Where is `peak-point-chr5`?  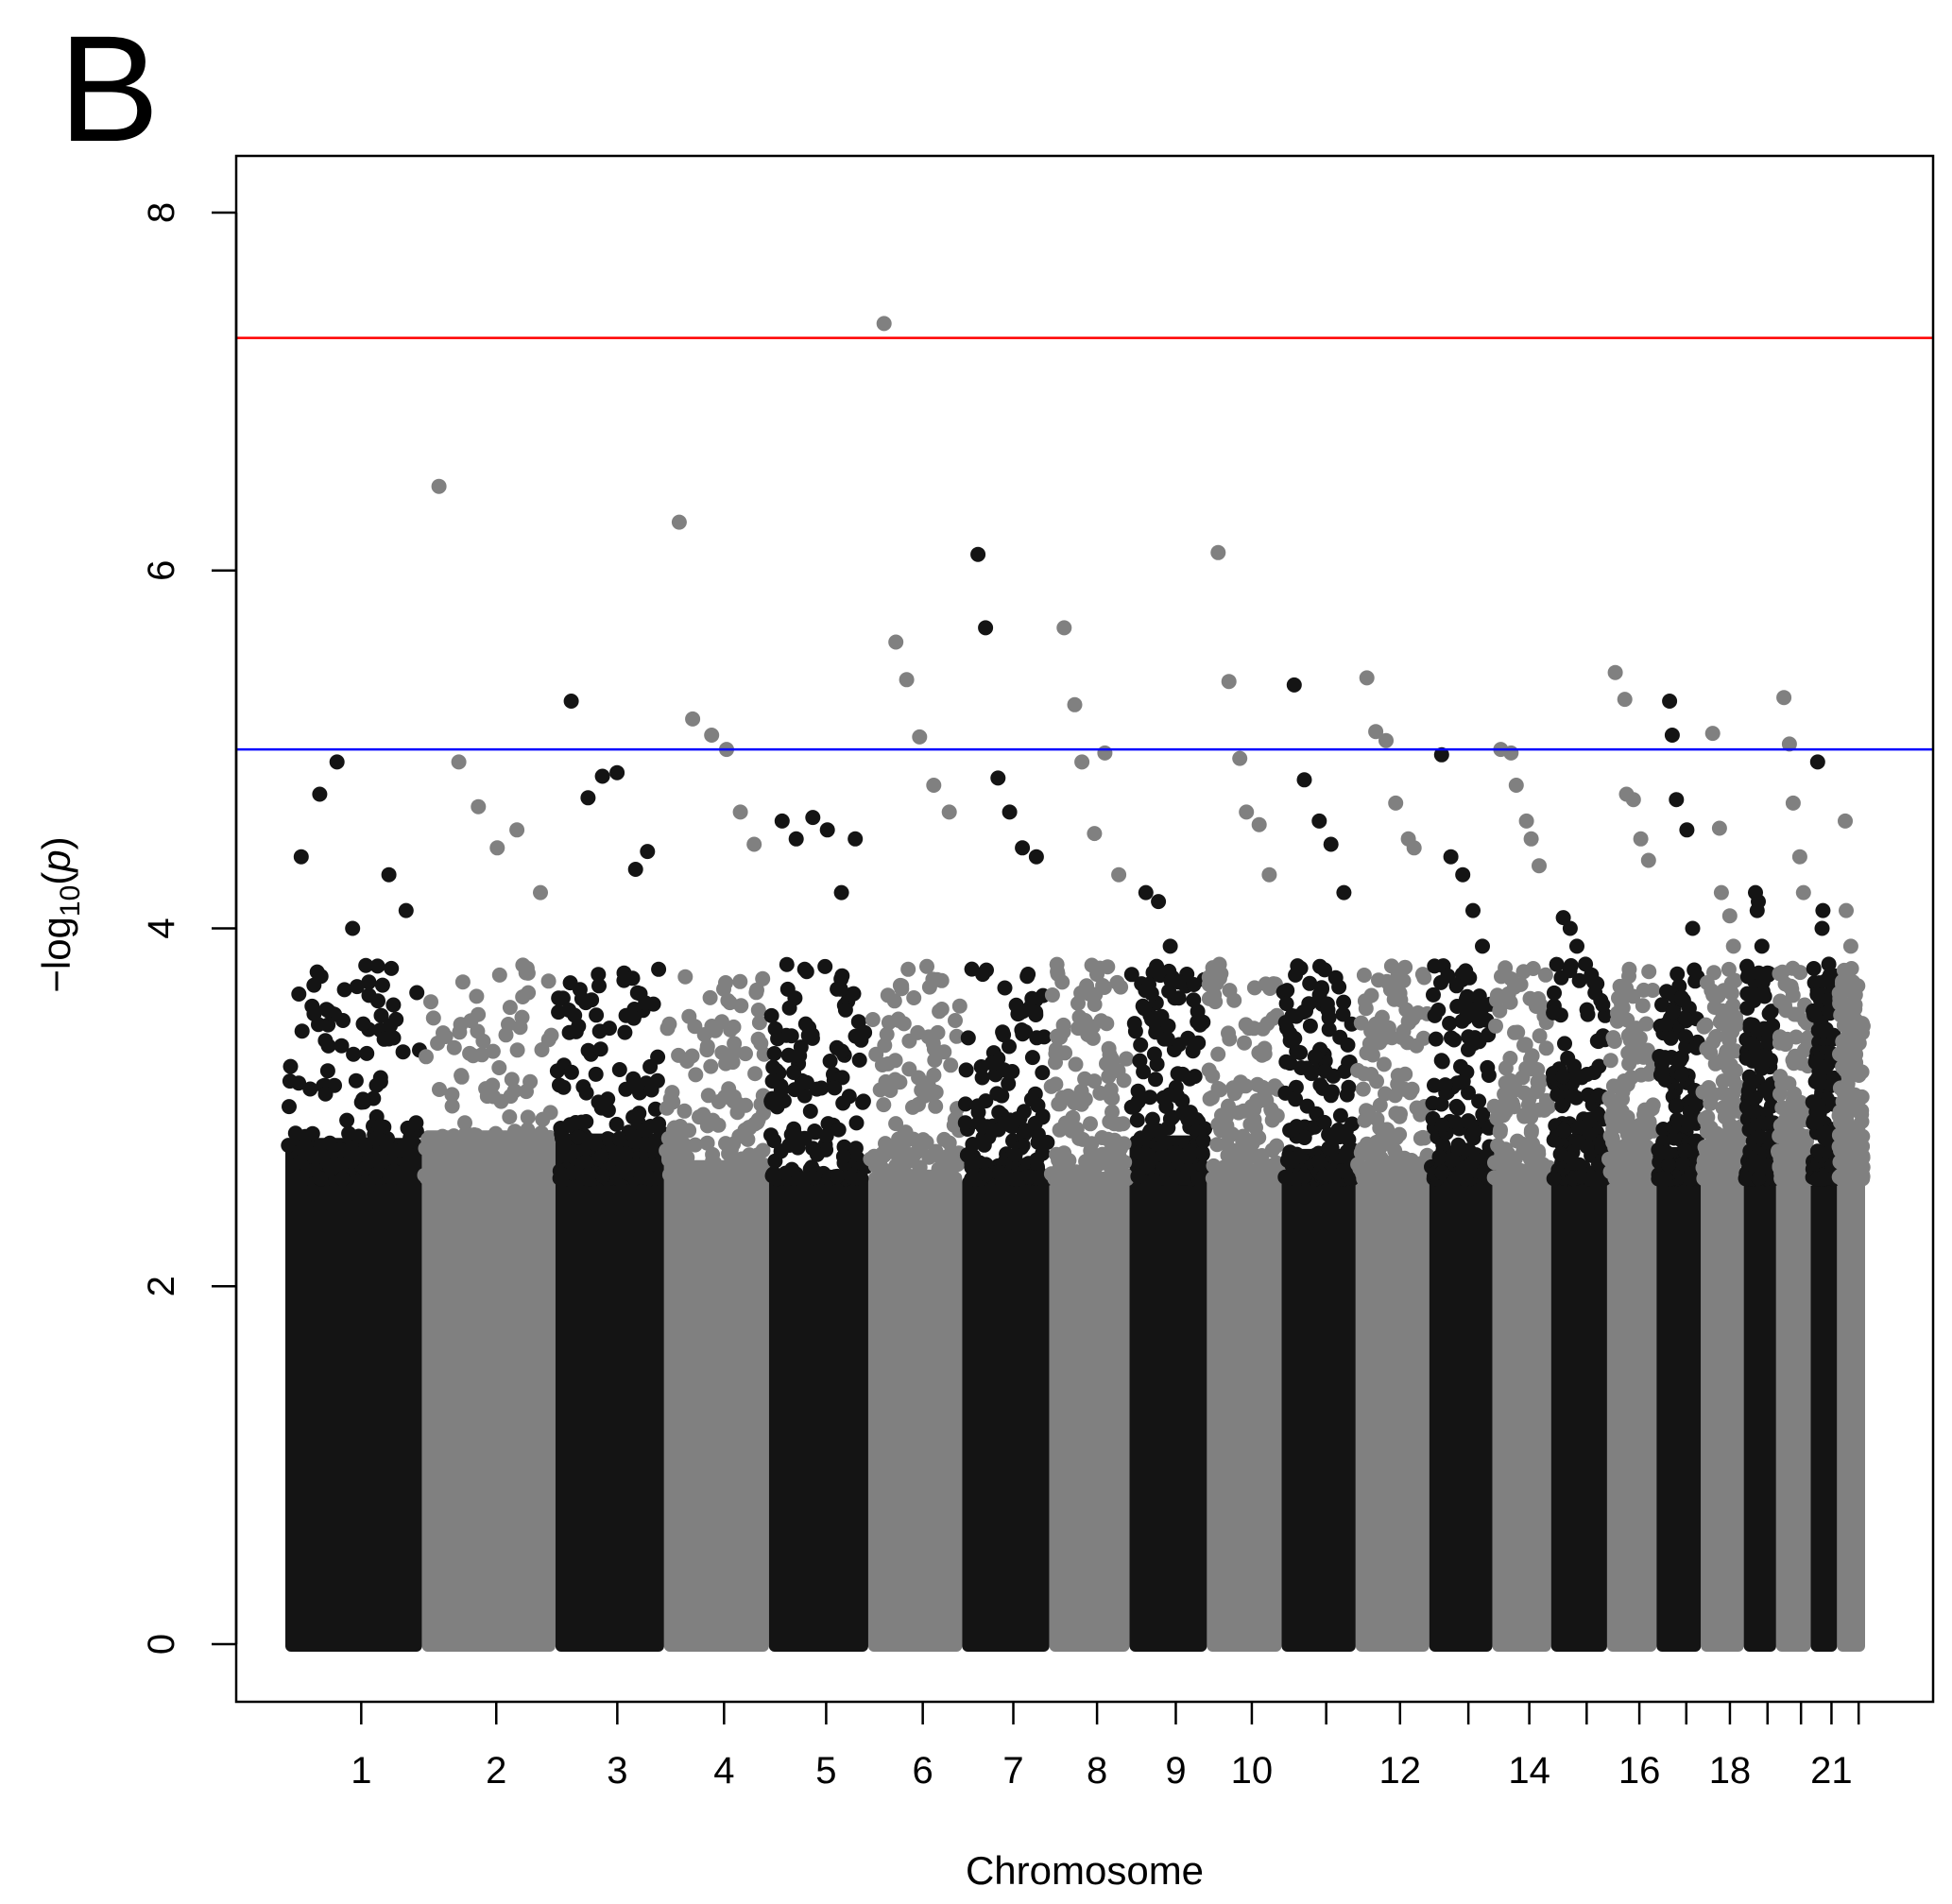 peak-point-chr5 is located at coordinates (813, 818).